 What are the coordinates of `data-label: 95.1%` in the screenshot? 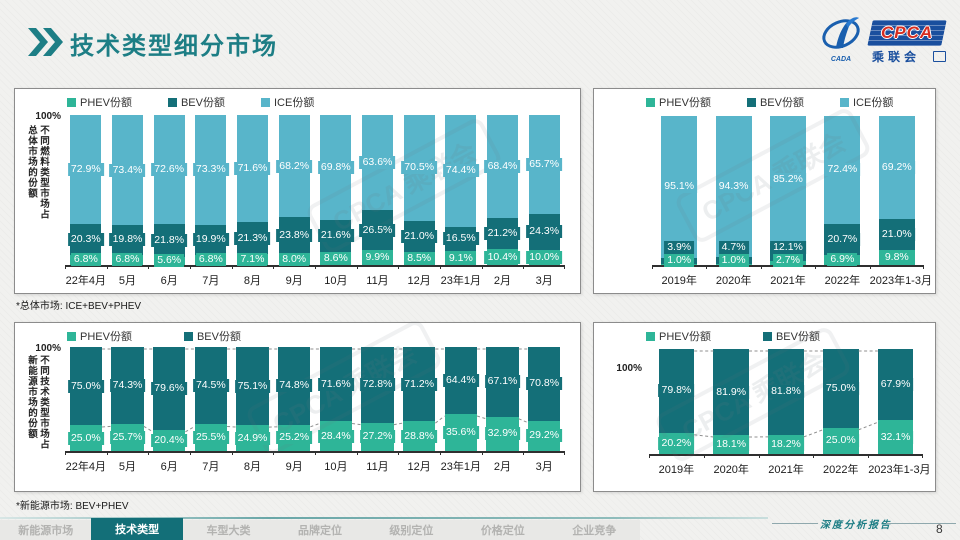 It's located at (679, 187).